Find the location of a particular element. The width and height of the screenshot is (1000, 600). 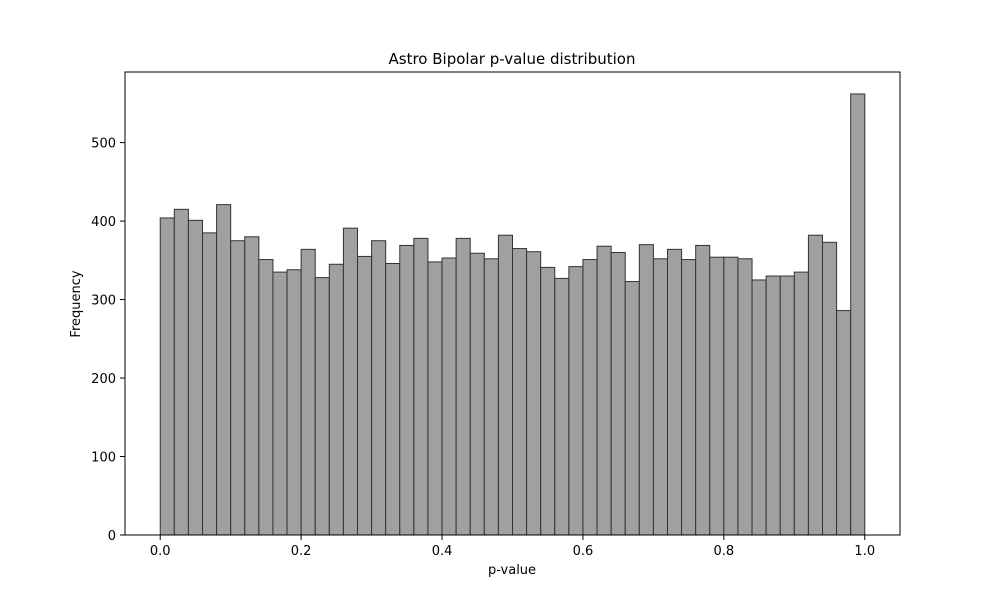

y-tick-label: 300 is located at coordinates (103, 301).